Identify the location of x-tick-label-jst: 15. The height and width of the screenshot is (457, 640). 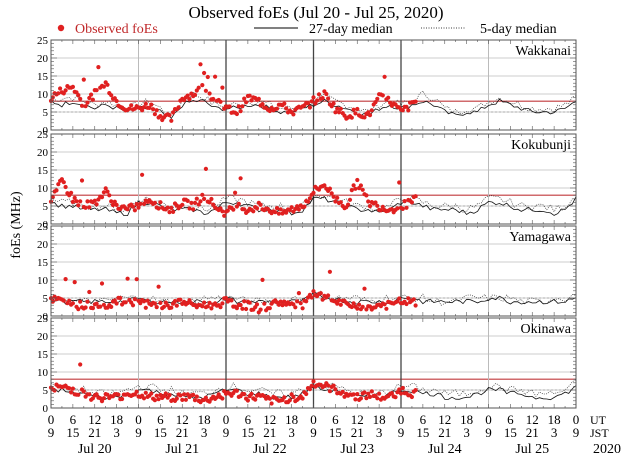
(160, 432).